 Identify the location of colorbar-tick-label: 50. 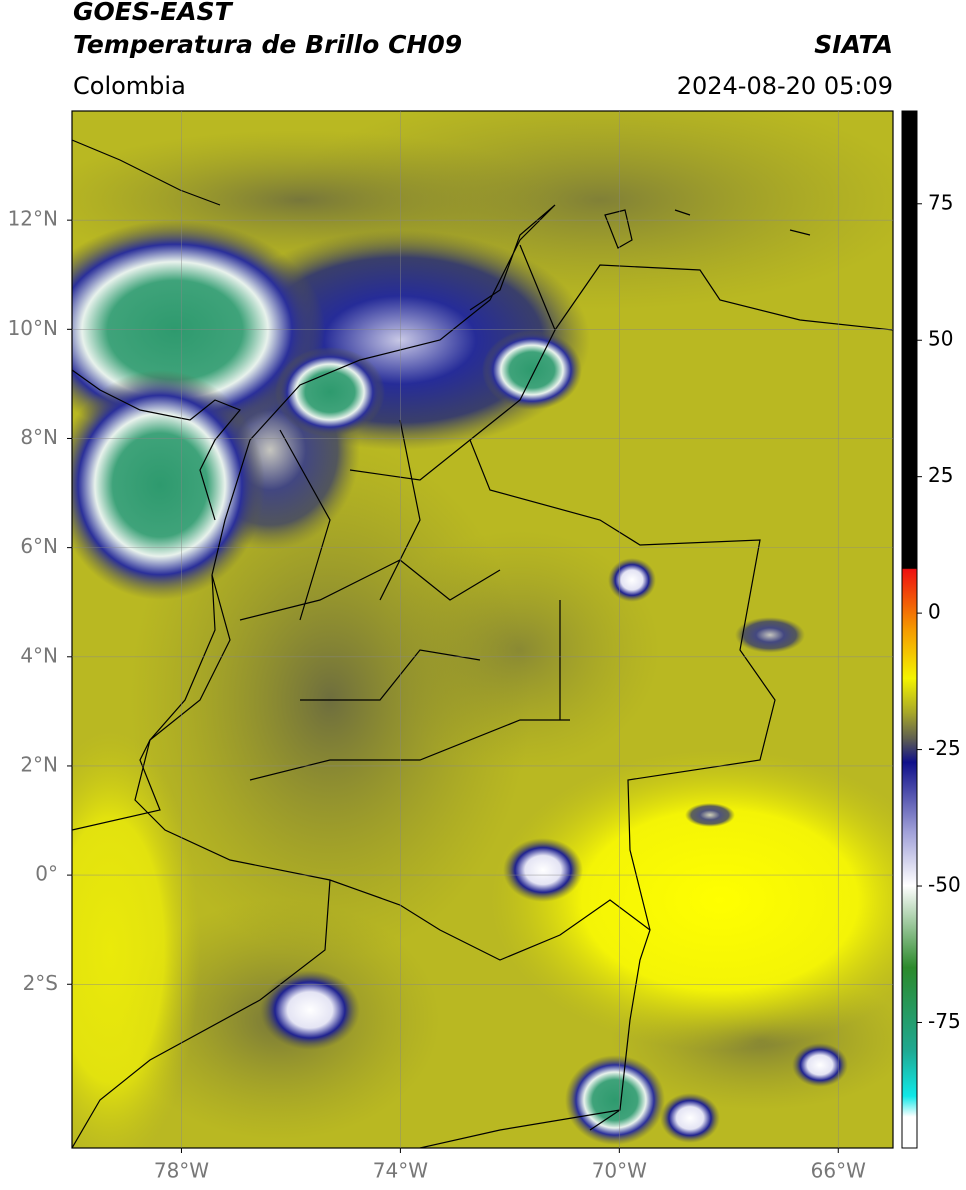
(940, 339).